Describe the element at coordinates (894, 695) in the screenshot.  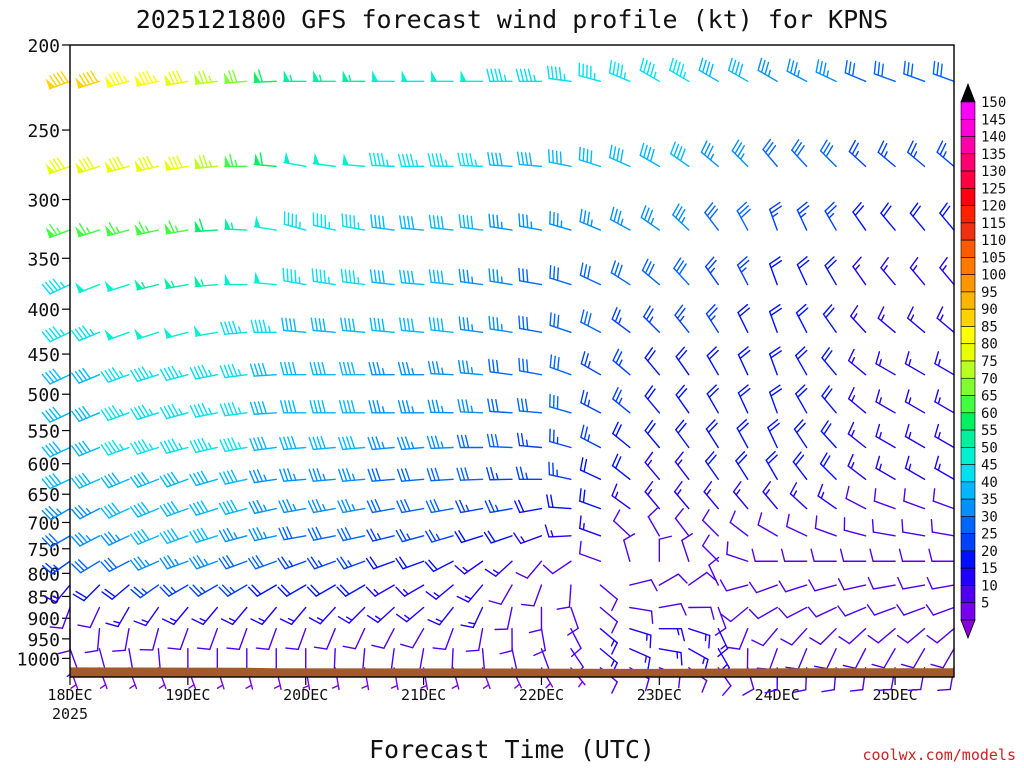
I see `x-tick-label-25DEC: 25DEC` at that location.